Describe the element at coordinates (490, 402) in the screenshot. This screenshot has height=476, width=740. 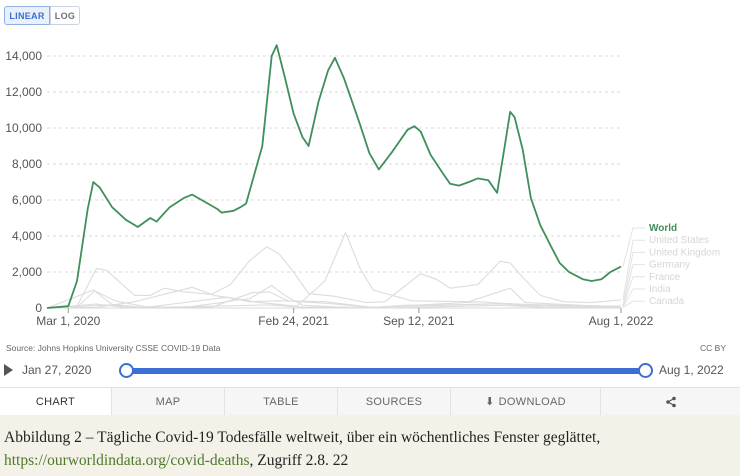
I see `download-icon: ⬇` at that location.